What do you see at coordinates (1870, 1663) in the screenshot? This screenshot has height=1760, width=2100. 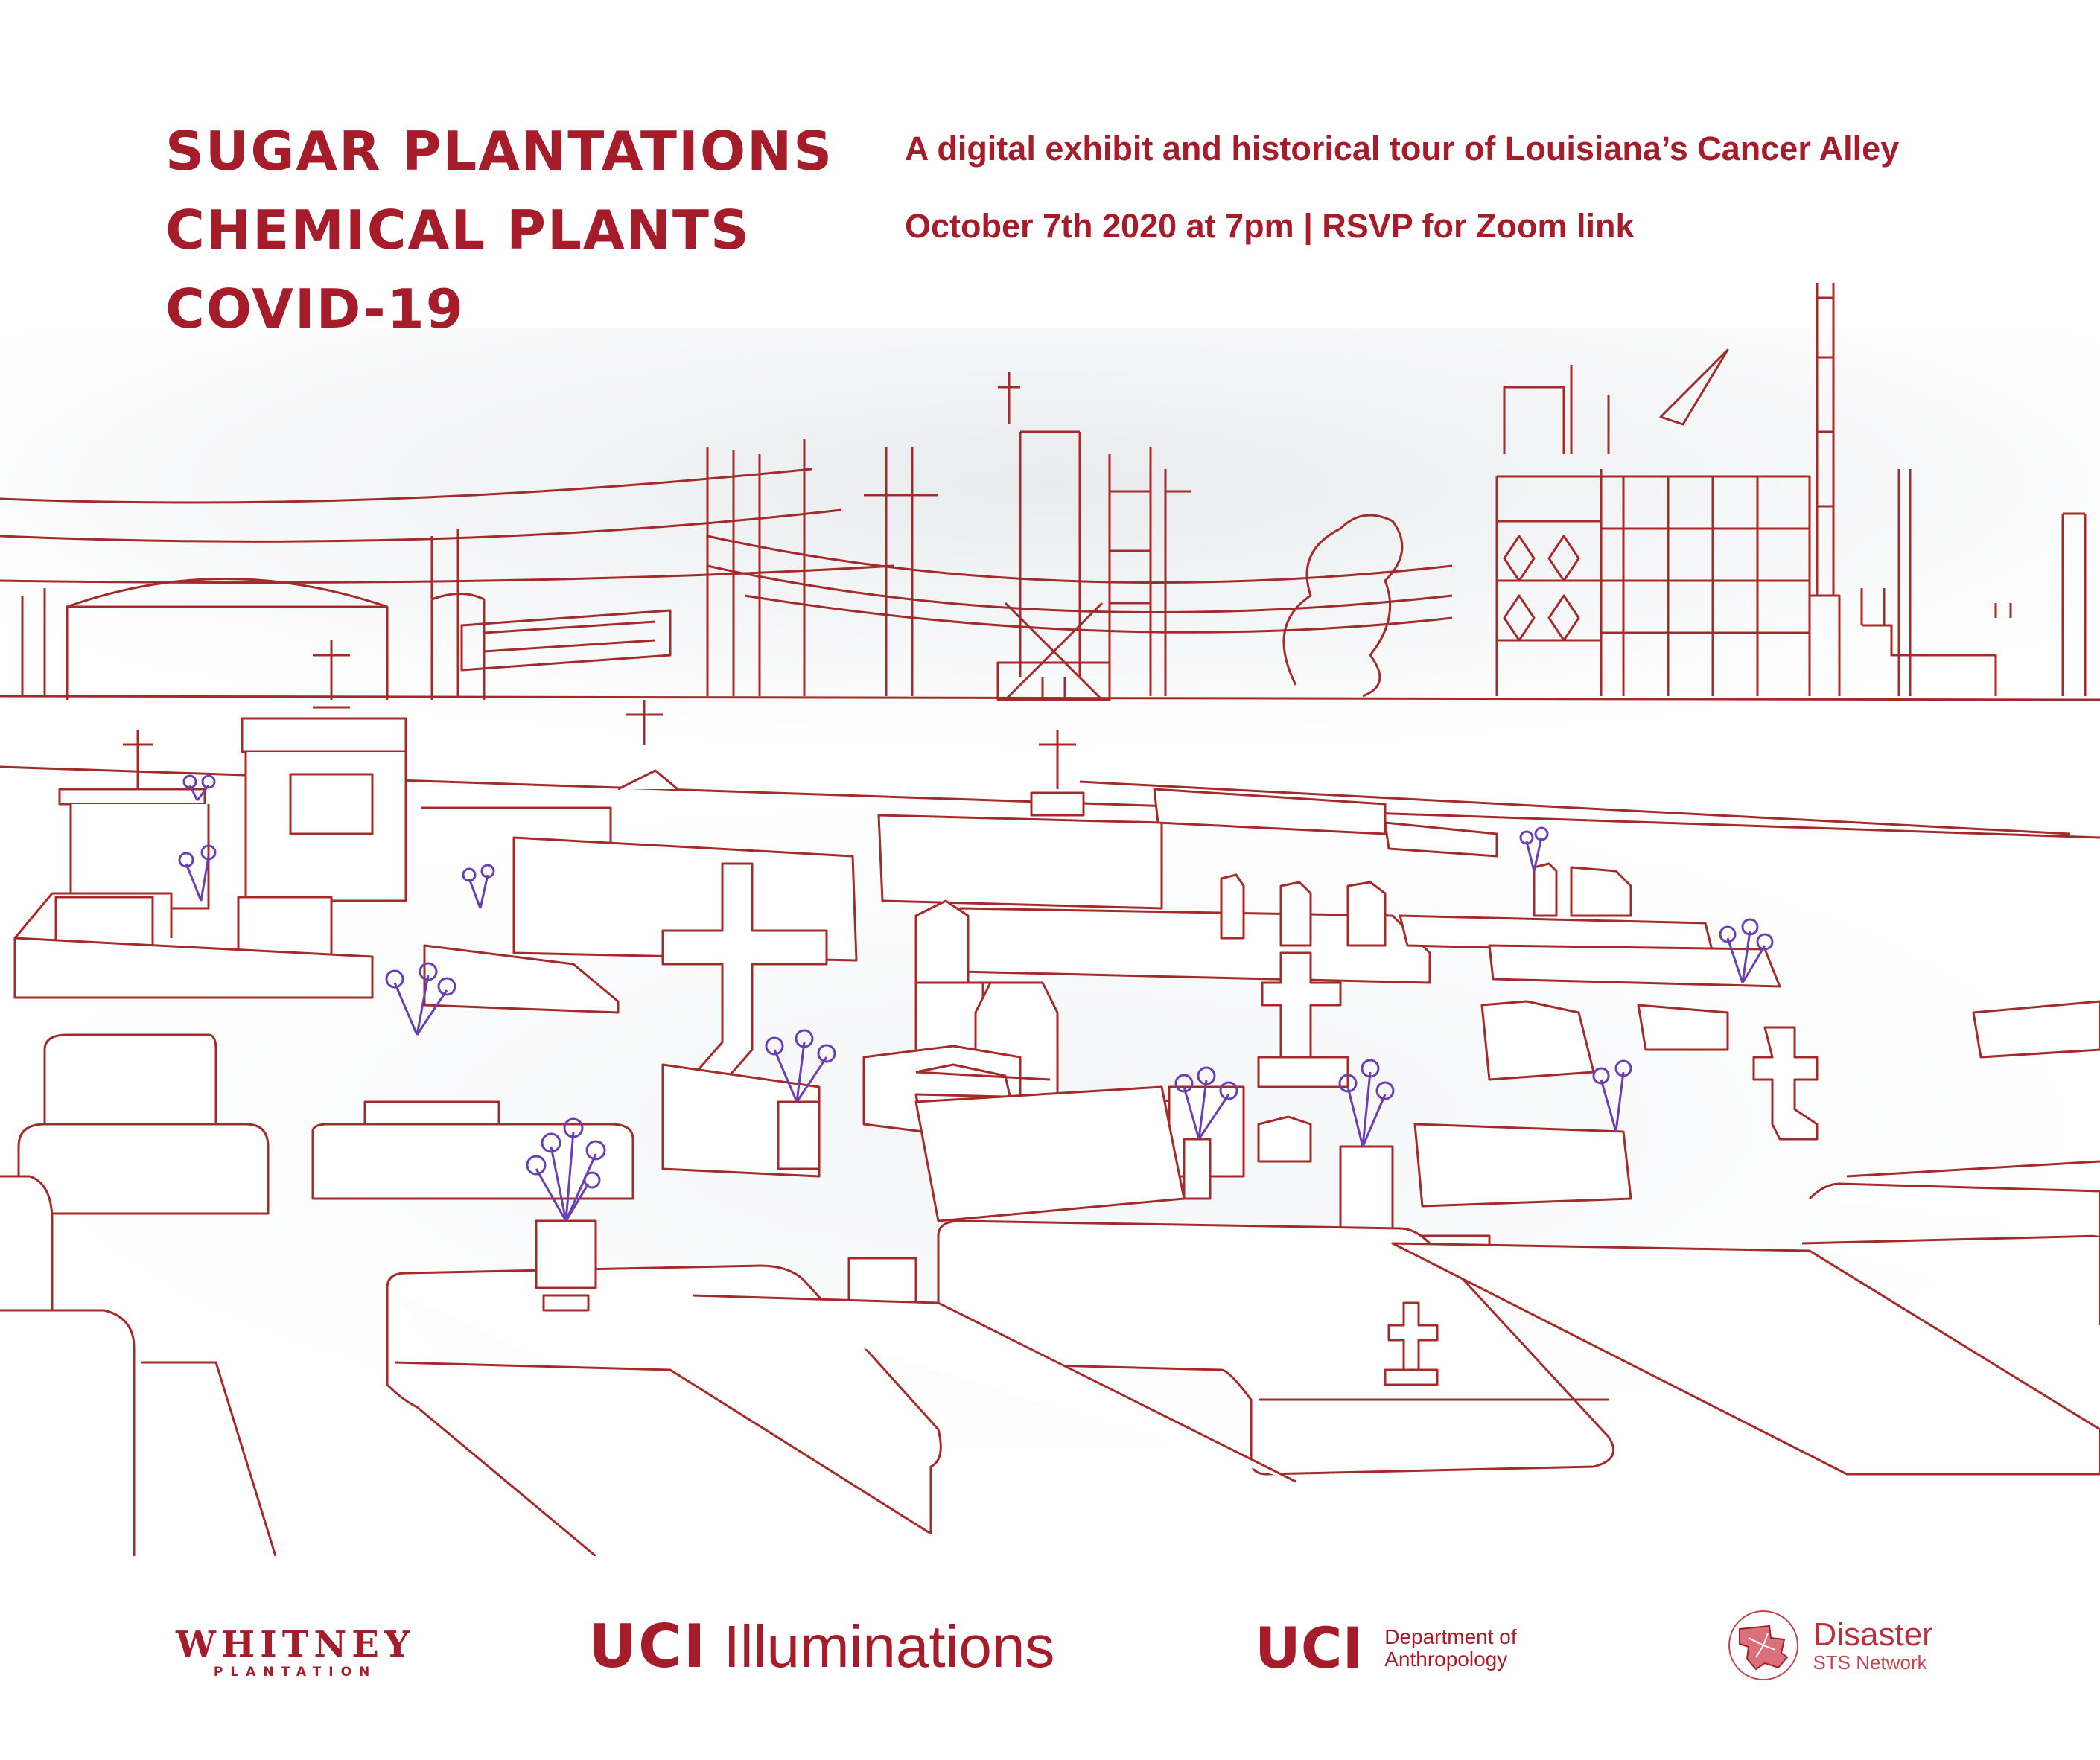 I see `disaster-line-2: STS Network` at bounding box center [1870, 1663].